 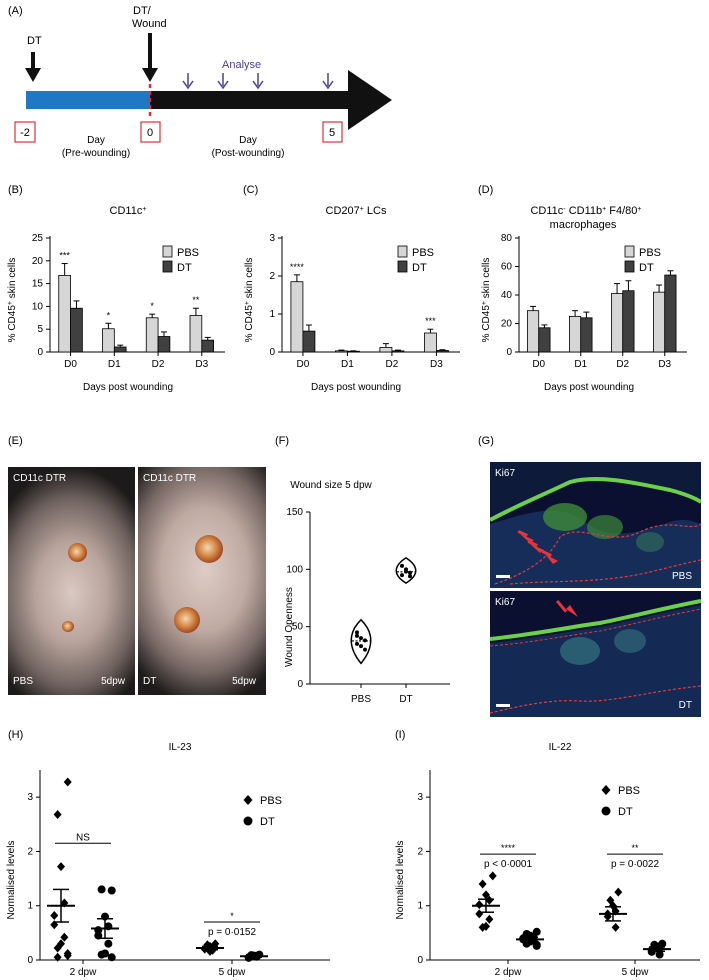 What do you see at coordinates (114, 364) in the screenshot?
I see `chart-b-xtick-label: D1` at bounding box center [114, 364].